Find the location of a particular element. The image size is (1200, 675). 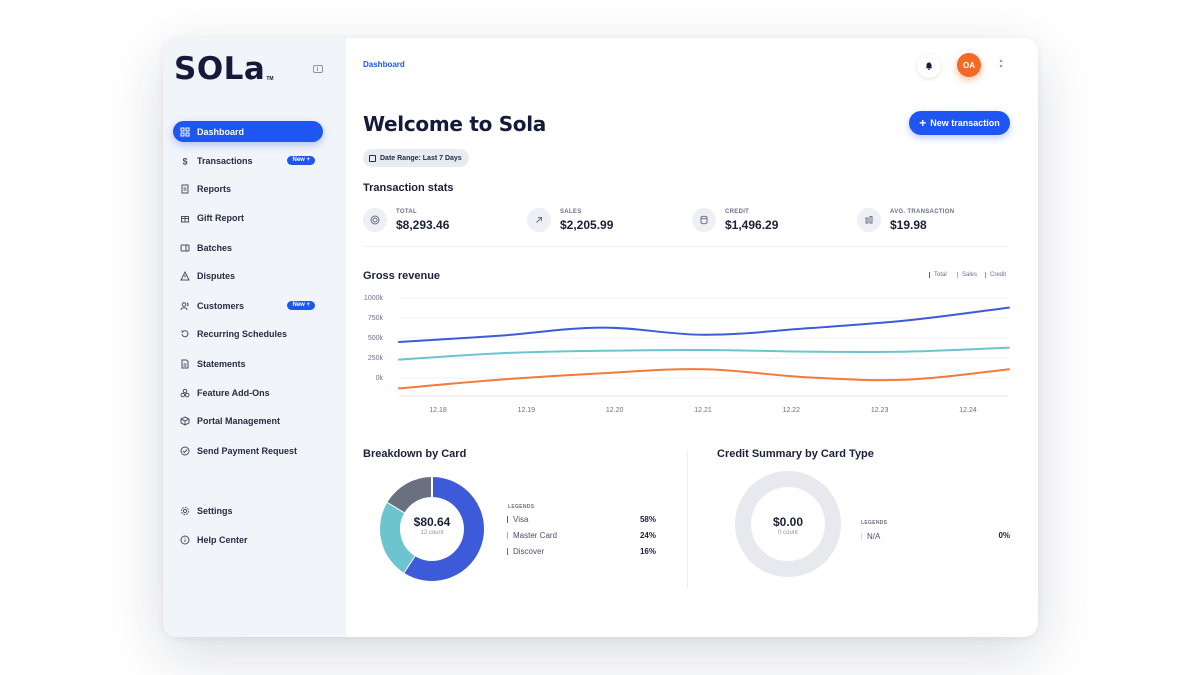

legend-pct: 16% is located at coordinates (647, 551).